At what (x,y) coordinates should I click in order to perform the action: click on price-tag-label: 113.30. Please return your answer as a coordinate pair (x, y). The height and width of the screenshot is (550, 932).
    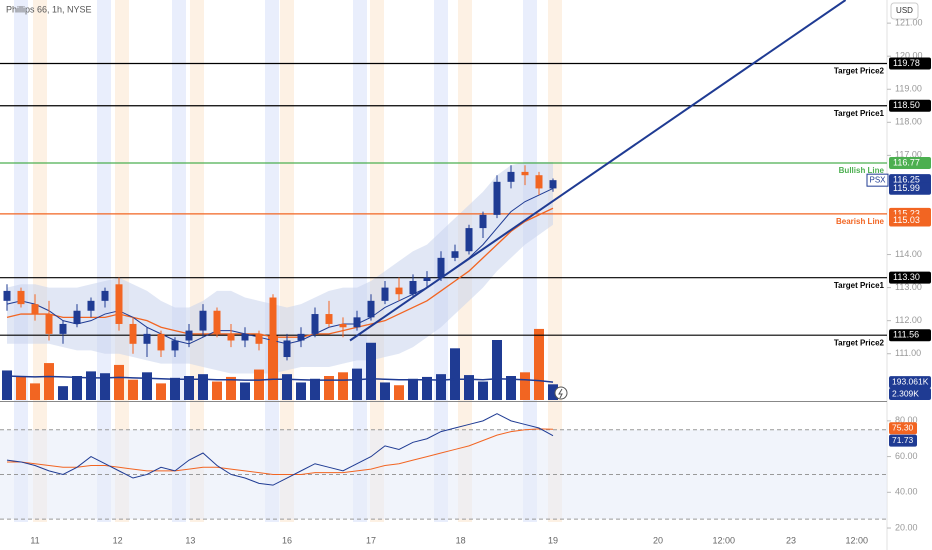
    Looking at the image, I should click on (906, 277).